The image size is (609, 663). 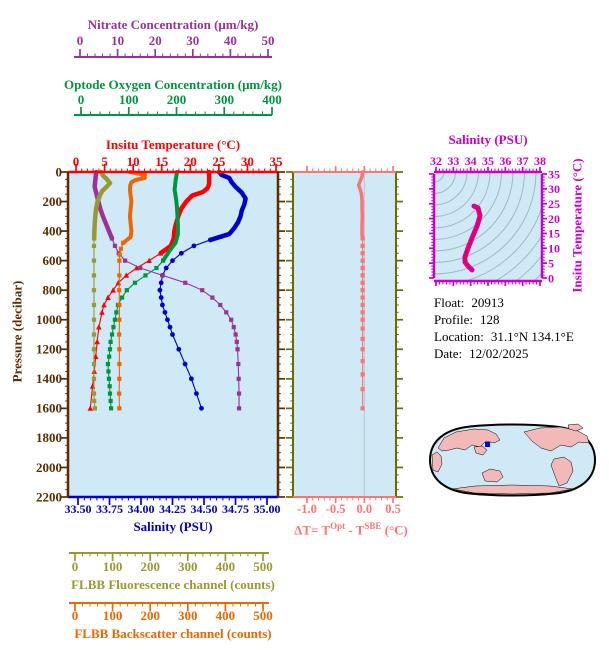 What do you see at coordinates (488, 226) in the screenshot?
I see `ts-panel-area` at bounding box center [488, 226].